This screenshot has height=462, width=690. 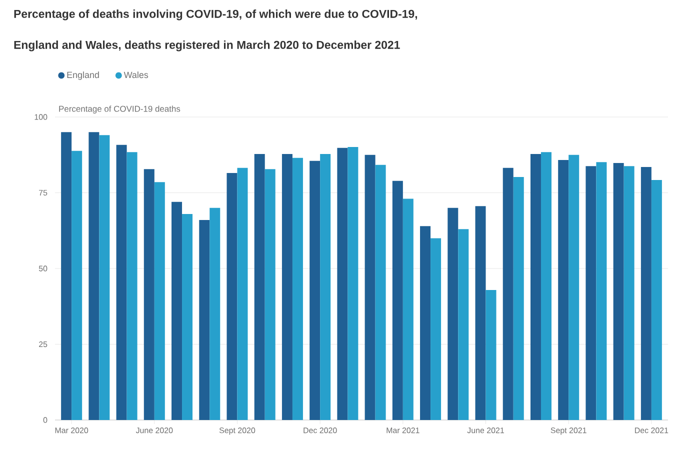 What do you see at coordinates (83, 75) in the screenshot?
I see `legend-label: England` at bounding box center [83, 75].